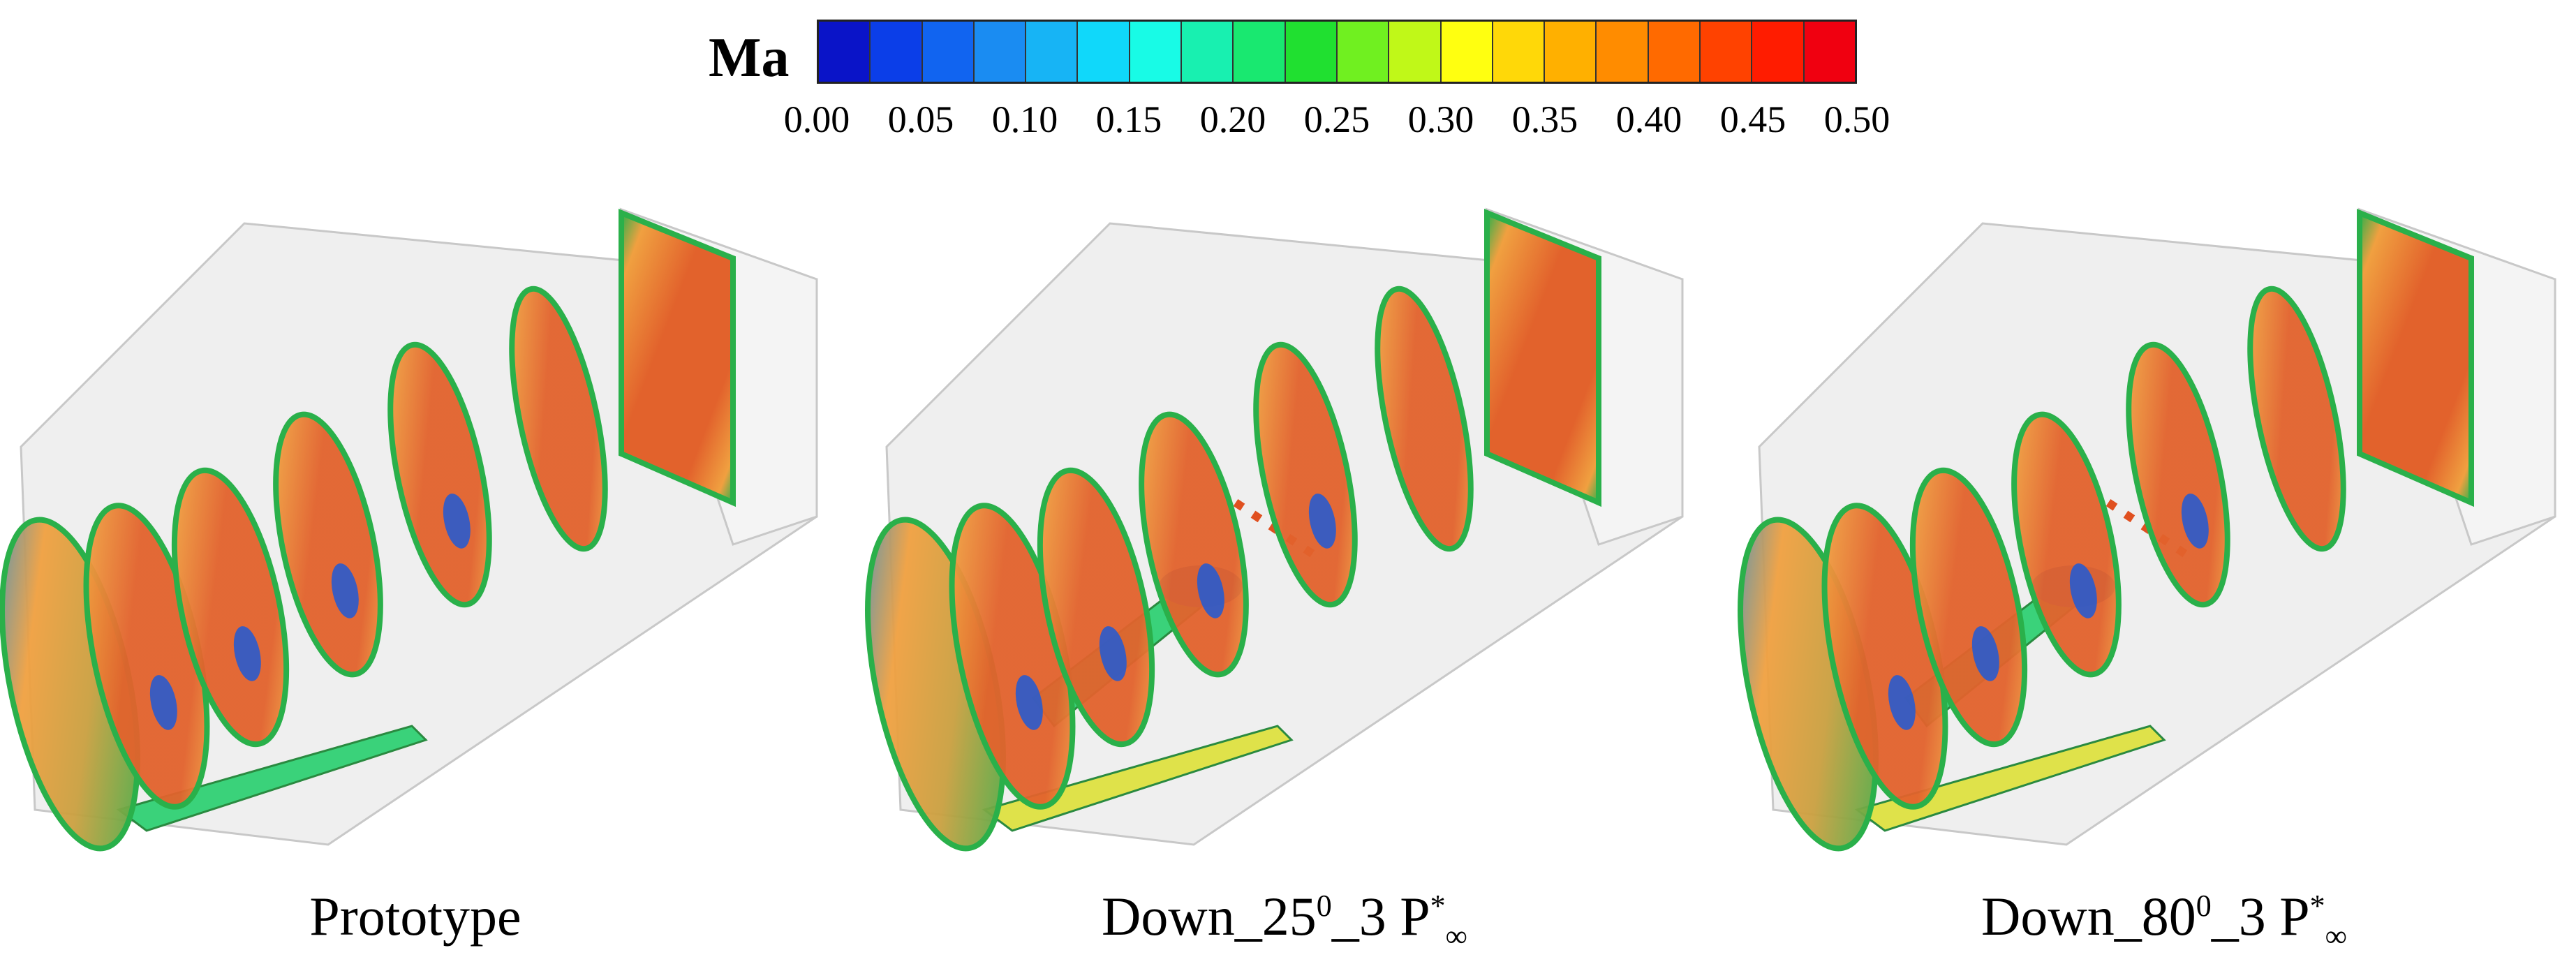 This screenshot has width=2576, height=971. I want to click on colorbar-tick-label: 0.50, so click(1856, 119).